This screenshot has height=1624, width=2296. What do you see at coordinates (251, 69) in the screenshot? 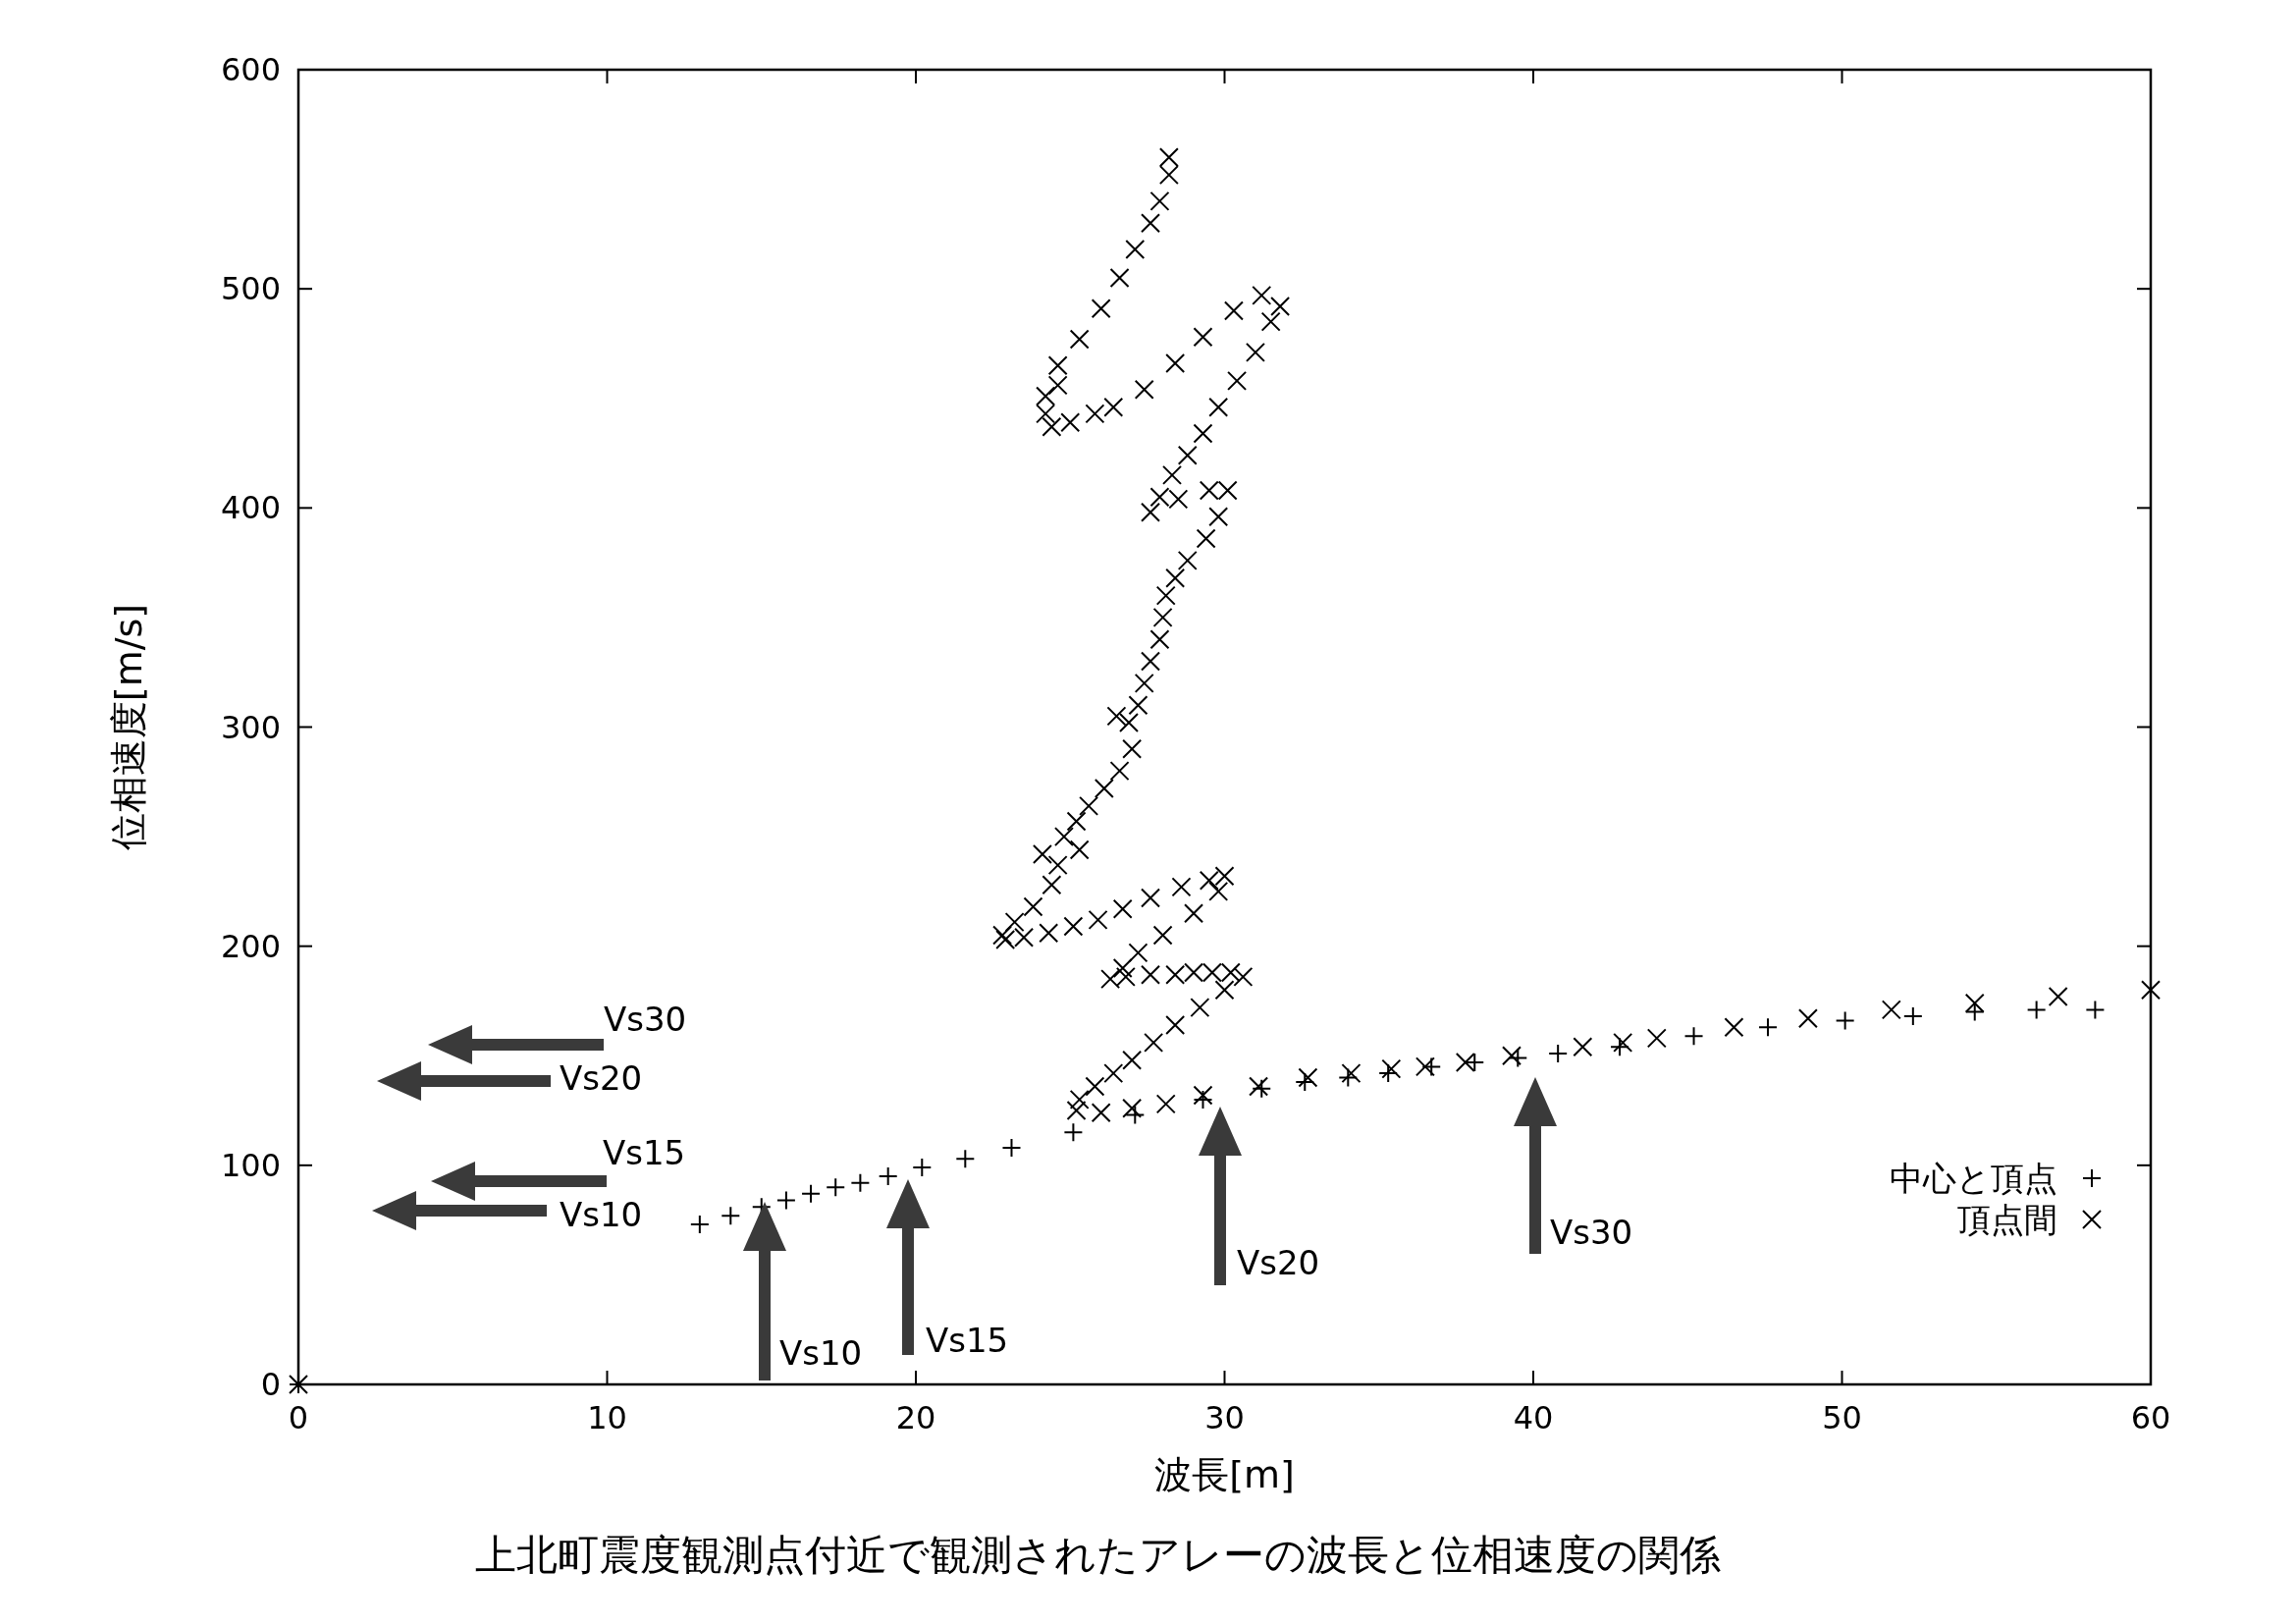
I see `y-tick-label: 600` at bounding box center [251, 69].